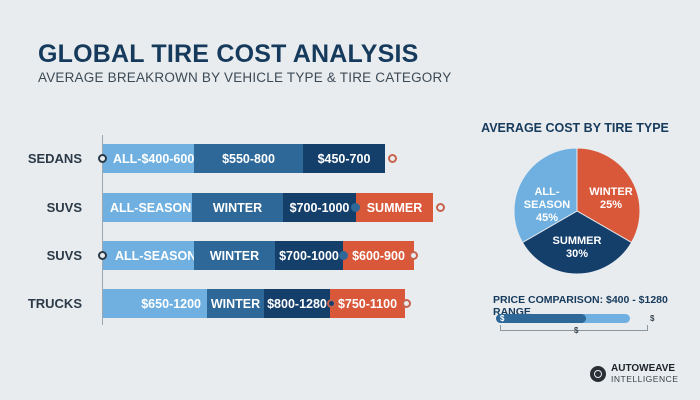  I want to click on price-max-symbol: $, so click(652, 318).